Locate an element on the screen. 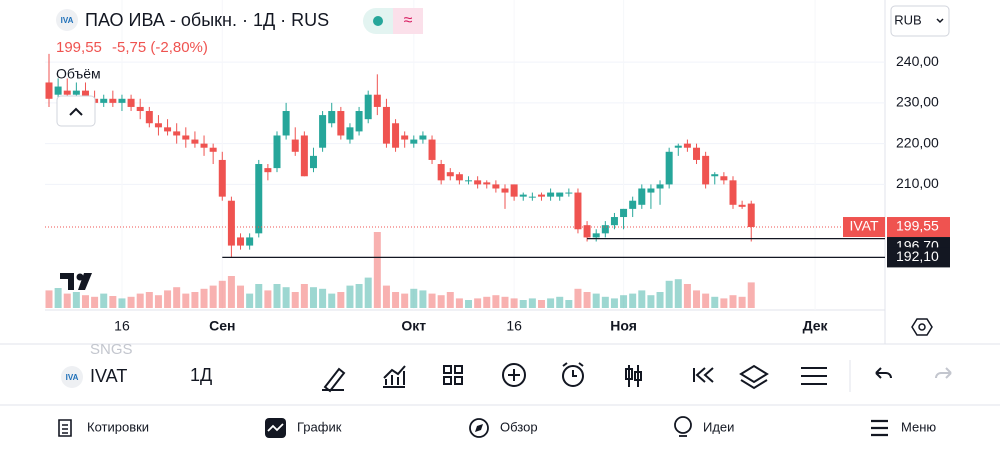 This screenshot has width=1000, height=450. alert-icon is located at coordinates (573, 376).